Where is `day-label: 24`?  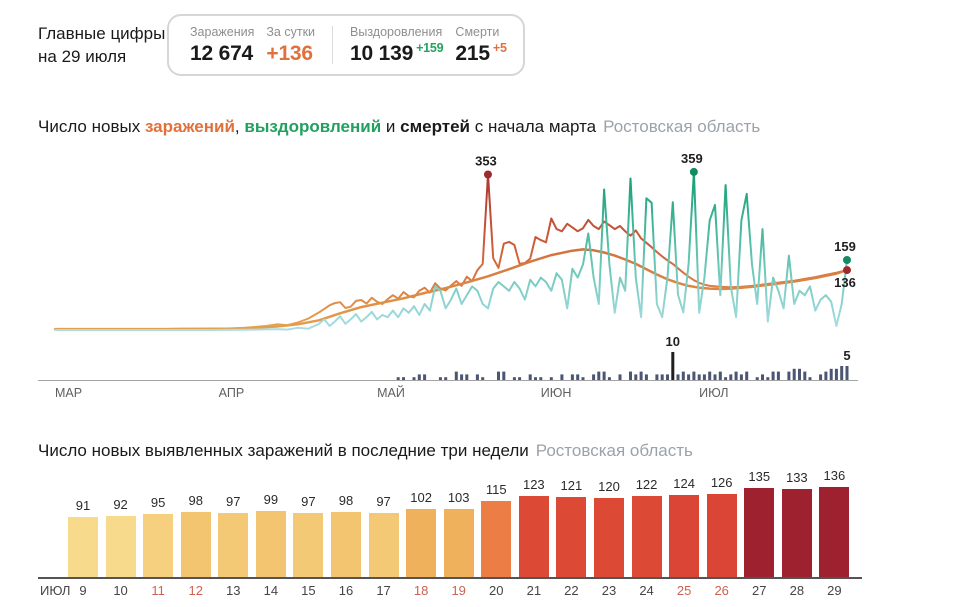 day-label: 24 is located at coordinates (646, 590).